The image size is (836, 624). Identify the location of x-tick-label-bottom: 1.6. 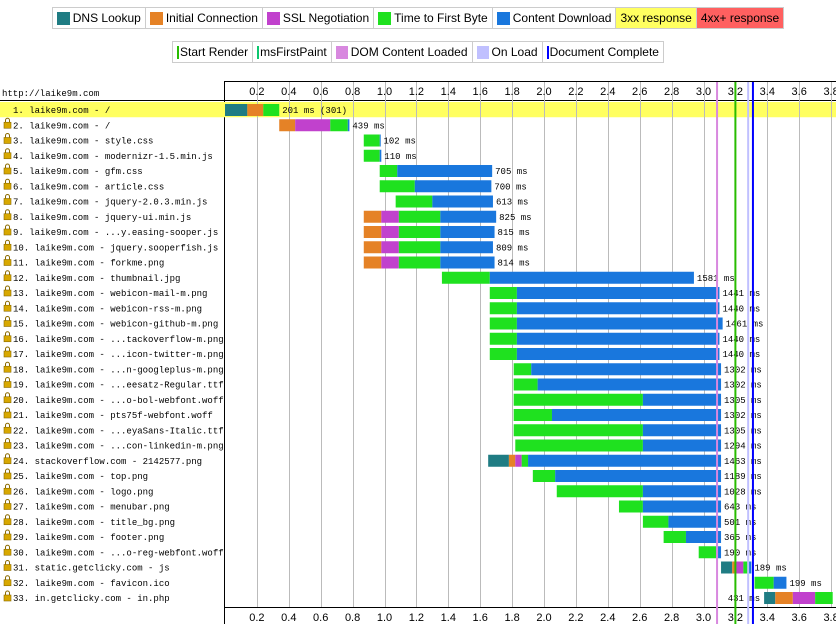
(480, 618).